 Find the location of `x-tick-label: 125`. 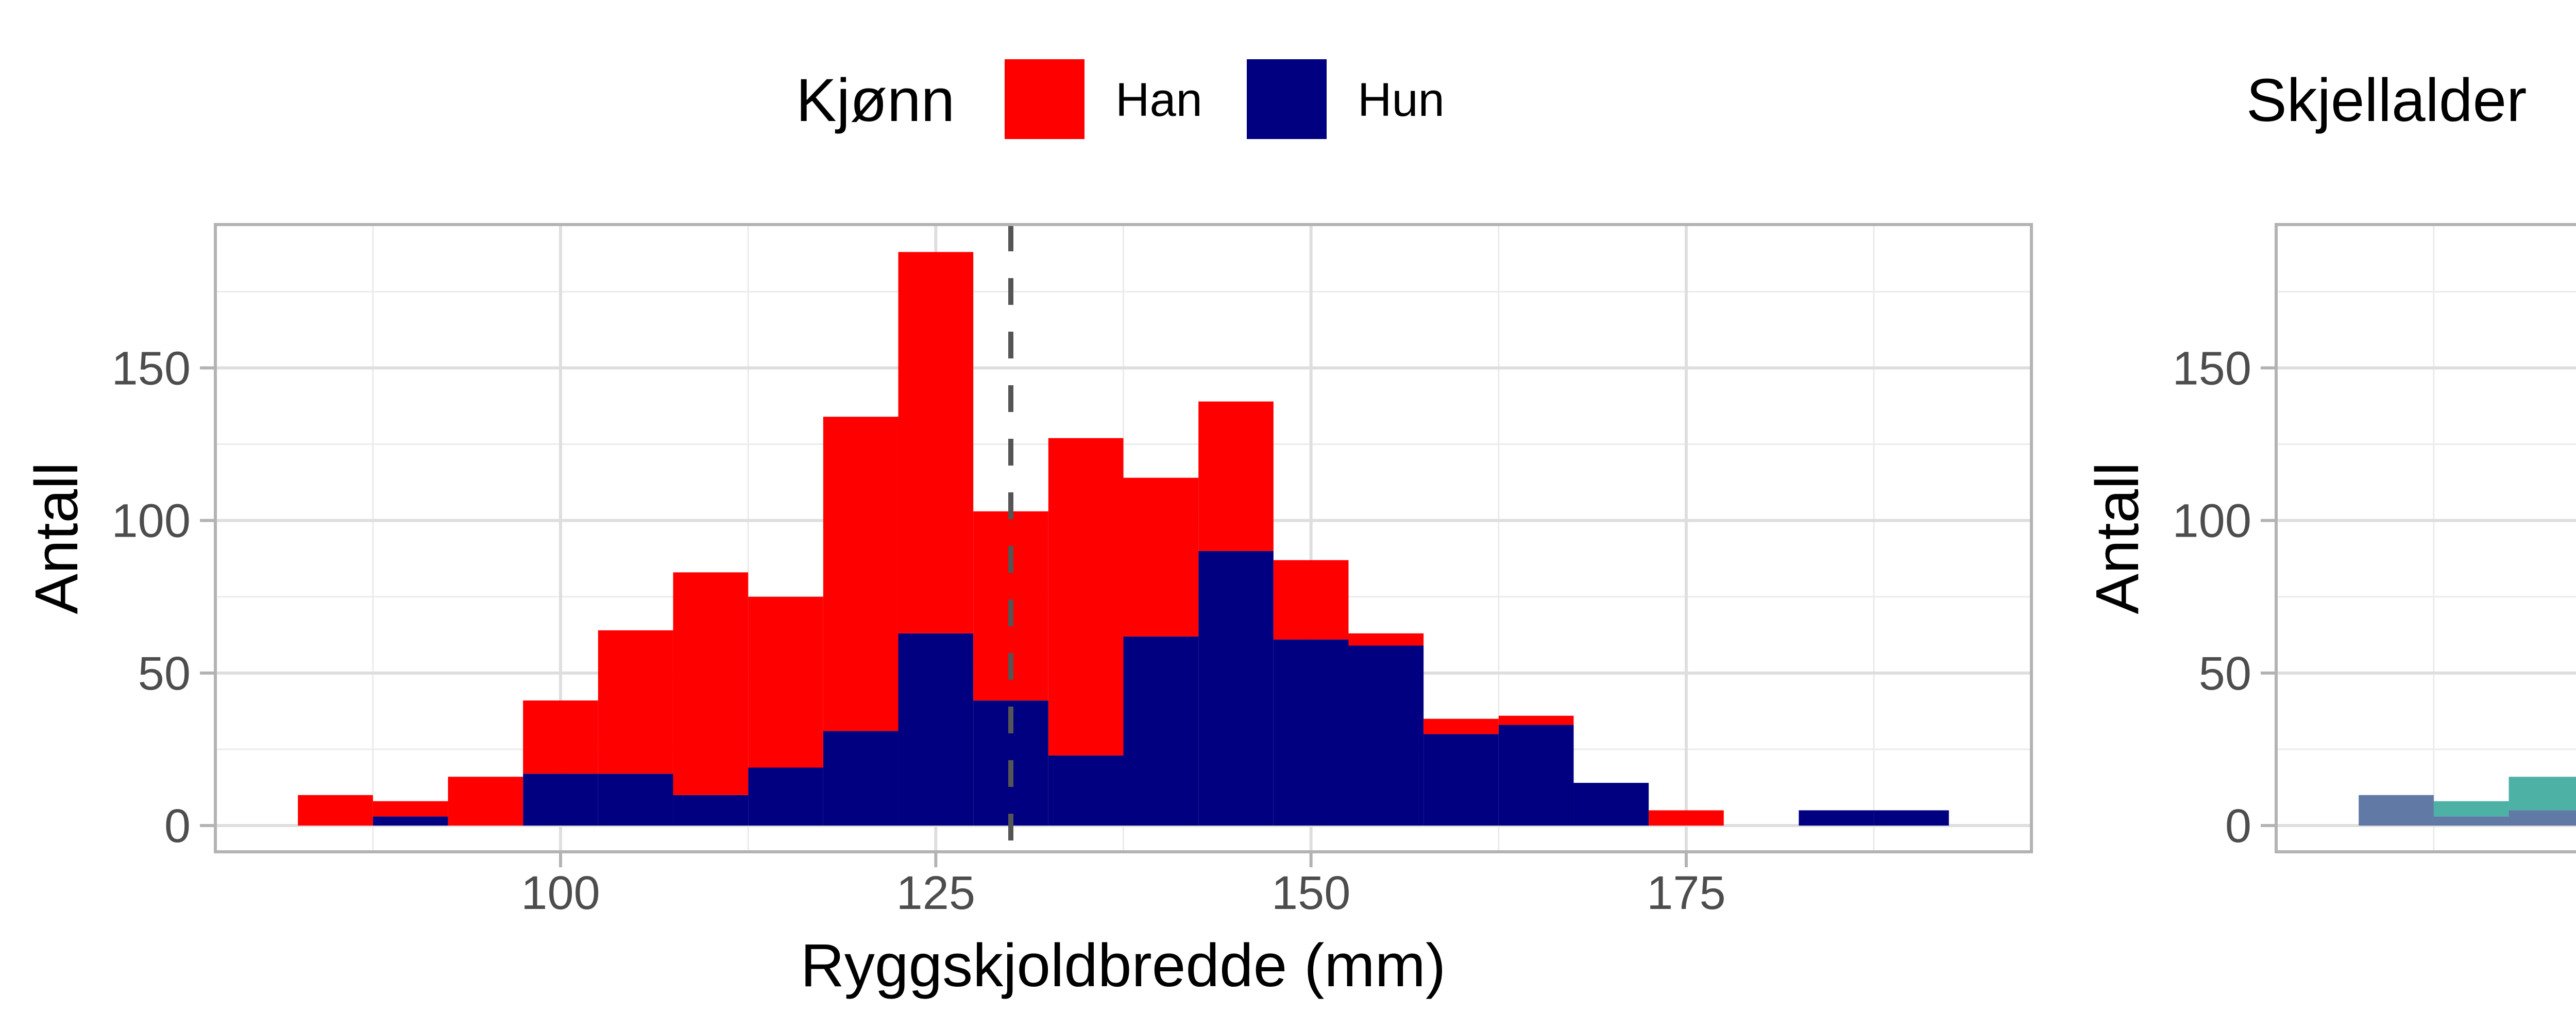

x-tick-label: 125 is located at coordinates (936, 893).